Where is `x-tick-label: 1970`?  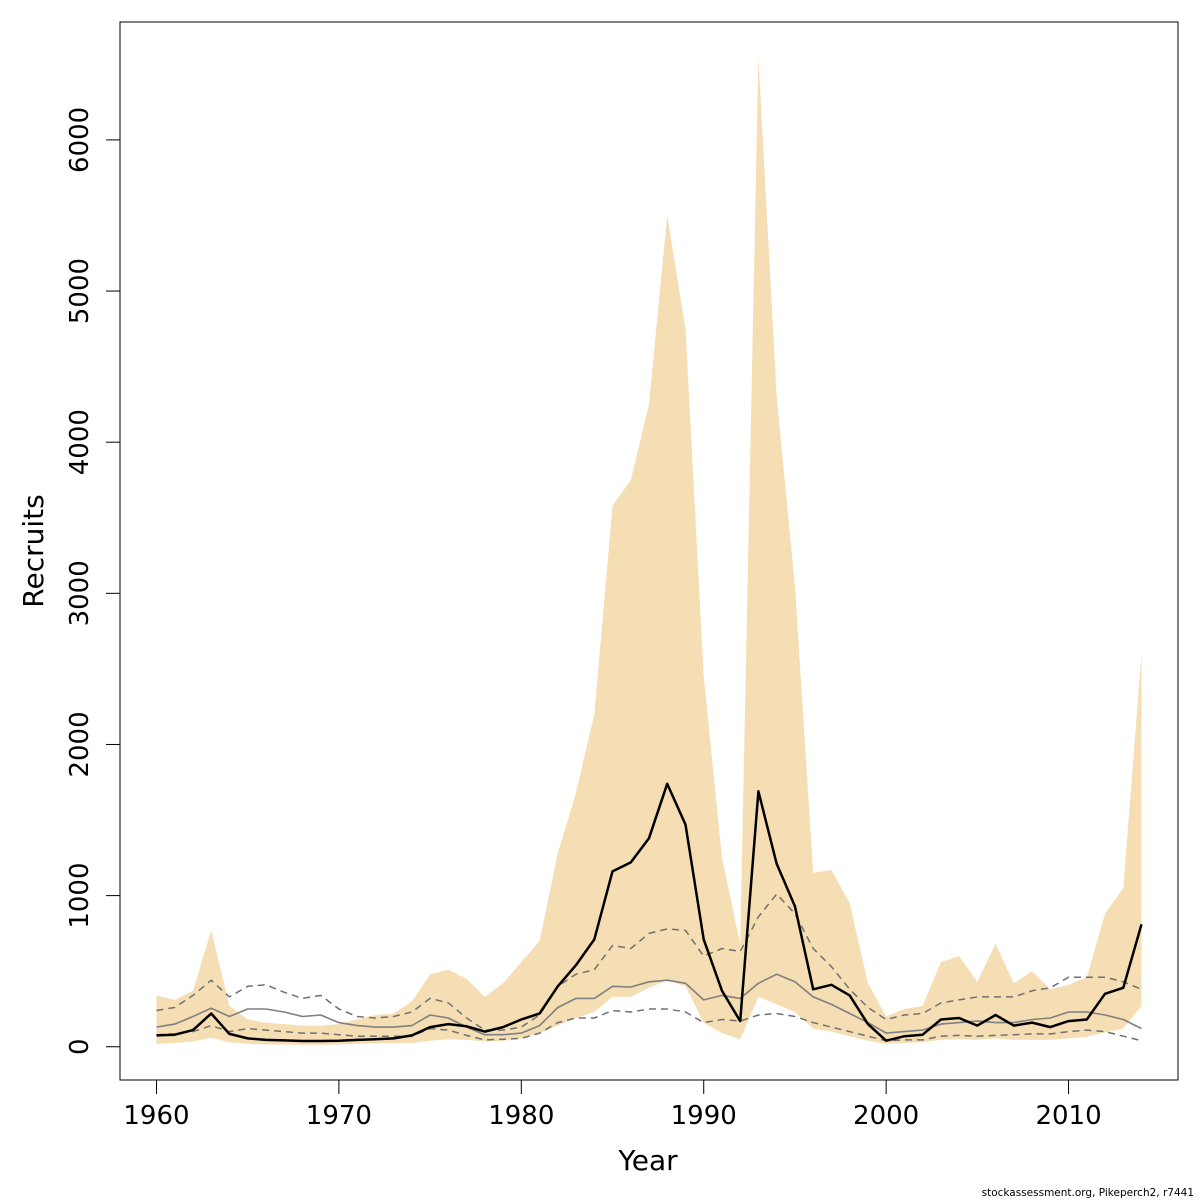 x-tick-label: 1970 is located at coordinates (339, 1116).